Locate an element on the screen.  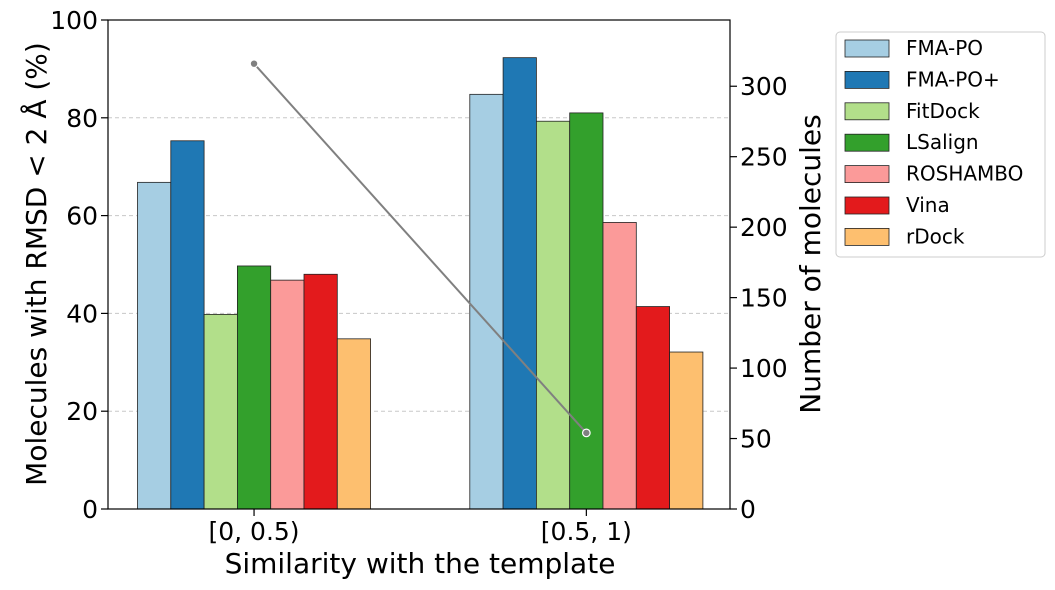
right-tick-label: 100 is located at coordinates (764, 368).